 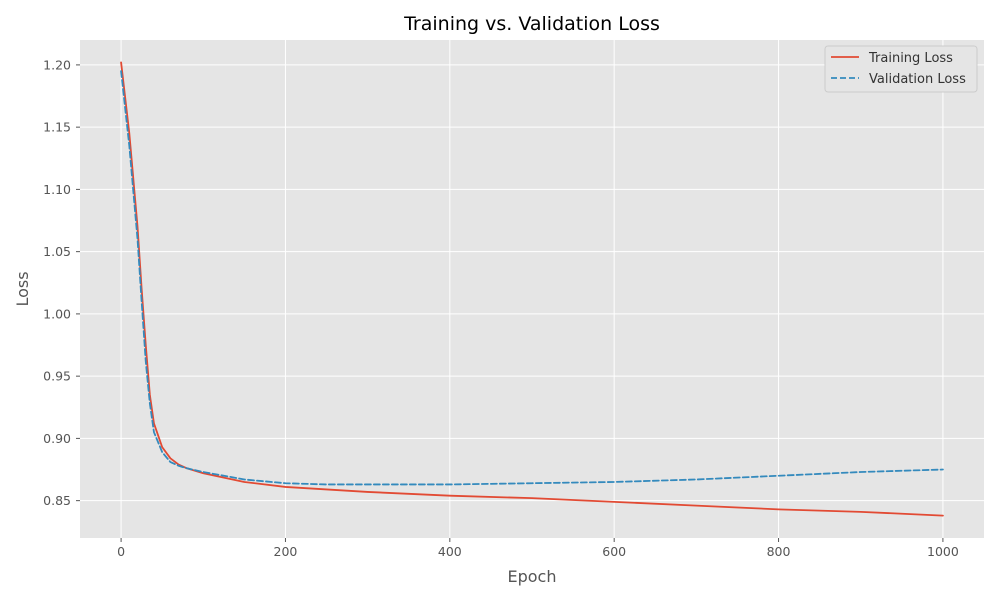 I want to click on x-tick-label: 1000, so click(x=943, y=551).